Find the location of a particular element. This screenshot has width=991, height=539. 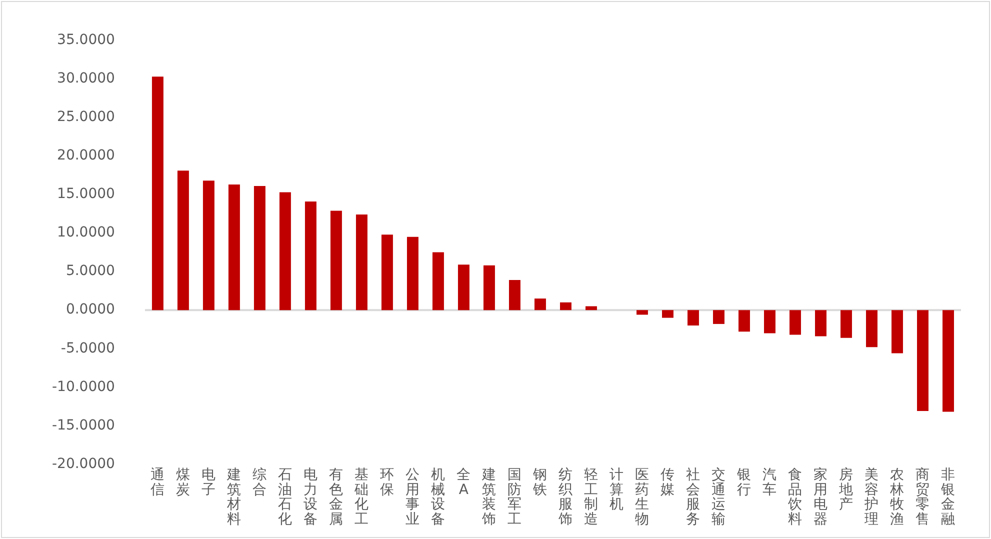

x-tick-label: 建筑材料 is located at coordinates (234, 497).